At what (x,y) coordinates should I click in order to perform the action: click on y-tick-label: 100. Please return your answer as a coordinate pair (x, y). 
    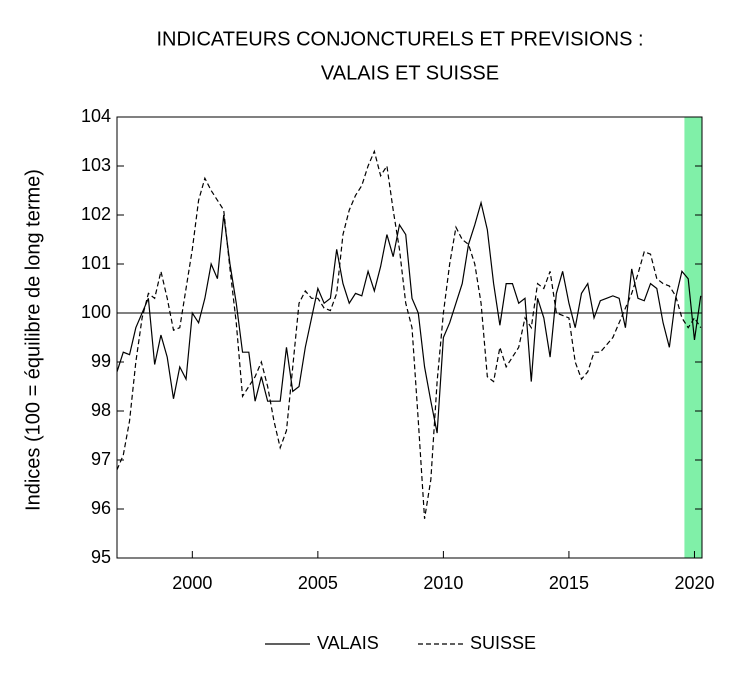
    Looking at the image, I should click on (96, 312).